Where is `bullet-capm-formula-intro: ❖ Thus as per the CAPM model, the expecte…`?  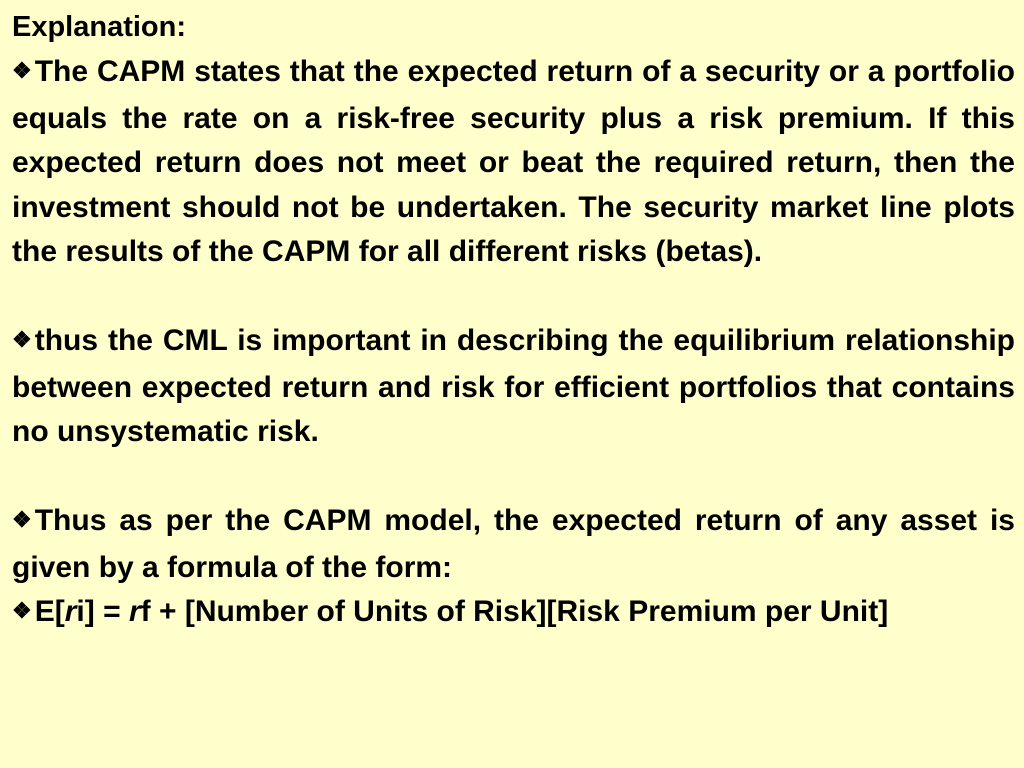
bullet-capm-formula-intro: ❖ Thus as per the CAPM model, the expecte… is located at coordinates (513, 544).